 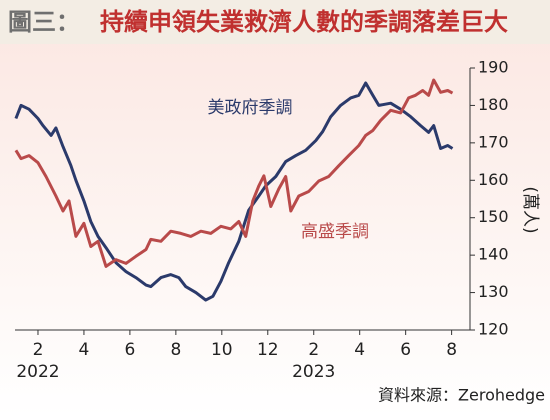 I want to click on y-tick-label: 170, so click(x=493, y=141).